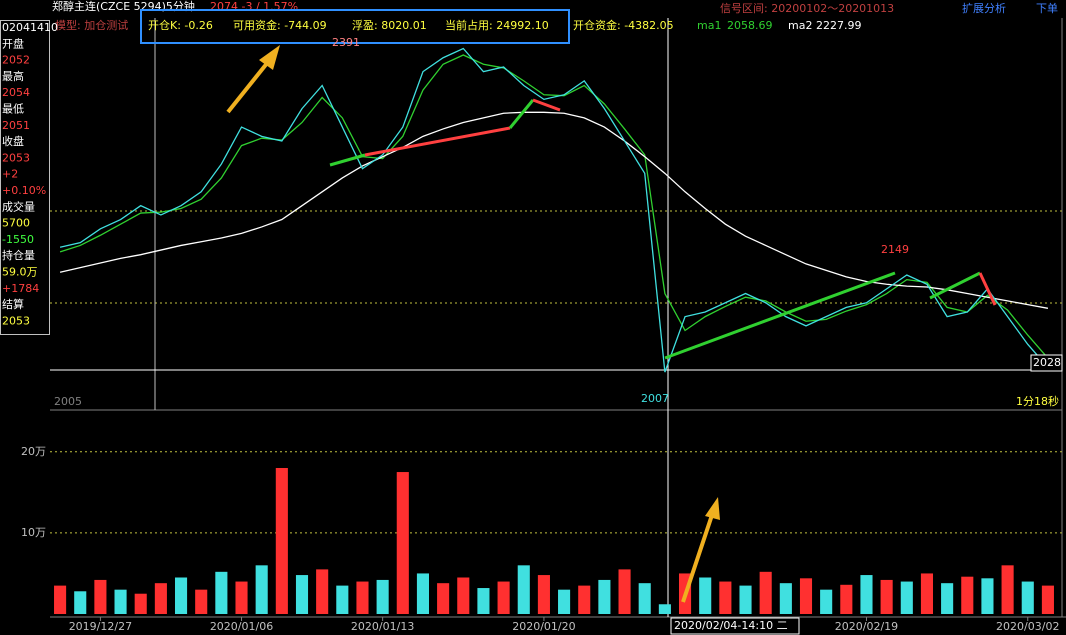 The width and height of the screenshot is (1066, 635). Describe the element at coordinates (750, 25) in the screenshot. I see `ma1-value: 2058.69` at that location.